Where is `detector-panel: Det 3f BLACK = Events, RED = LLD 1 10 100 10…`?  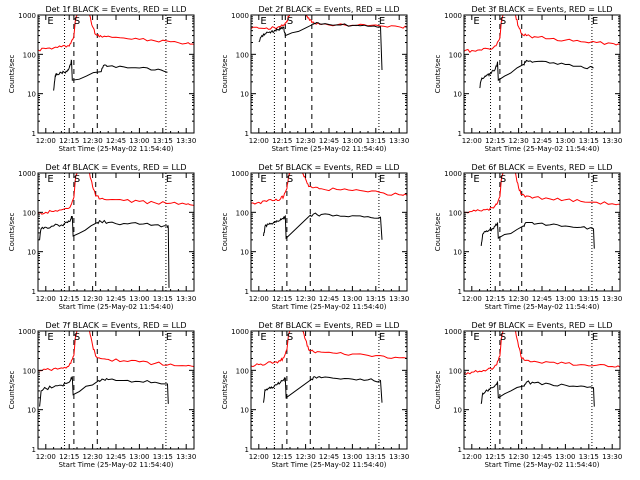 detector-panel: Det 3f BLACK = Events, RED = LLD 1 10 100 10… is located at coordinates (528, 79).